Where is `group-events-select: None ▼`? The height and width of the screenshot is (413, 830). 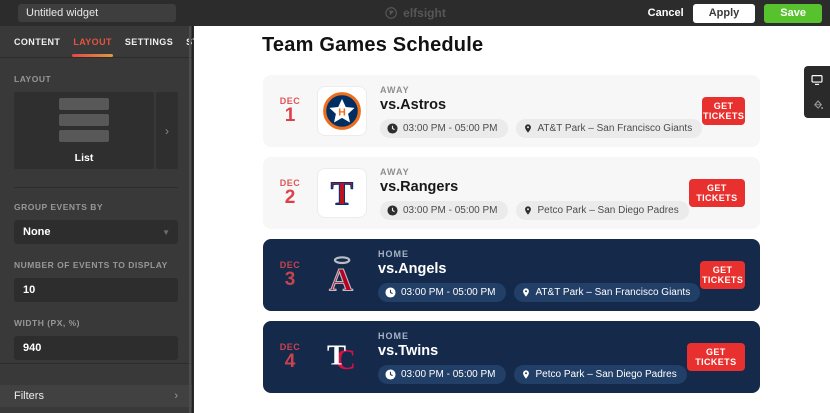
group-events-select: None ▼ is located at coordinates (96, 232).